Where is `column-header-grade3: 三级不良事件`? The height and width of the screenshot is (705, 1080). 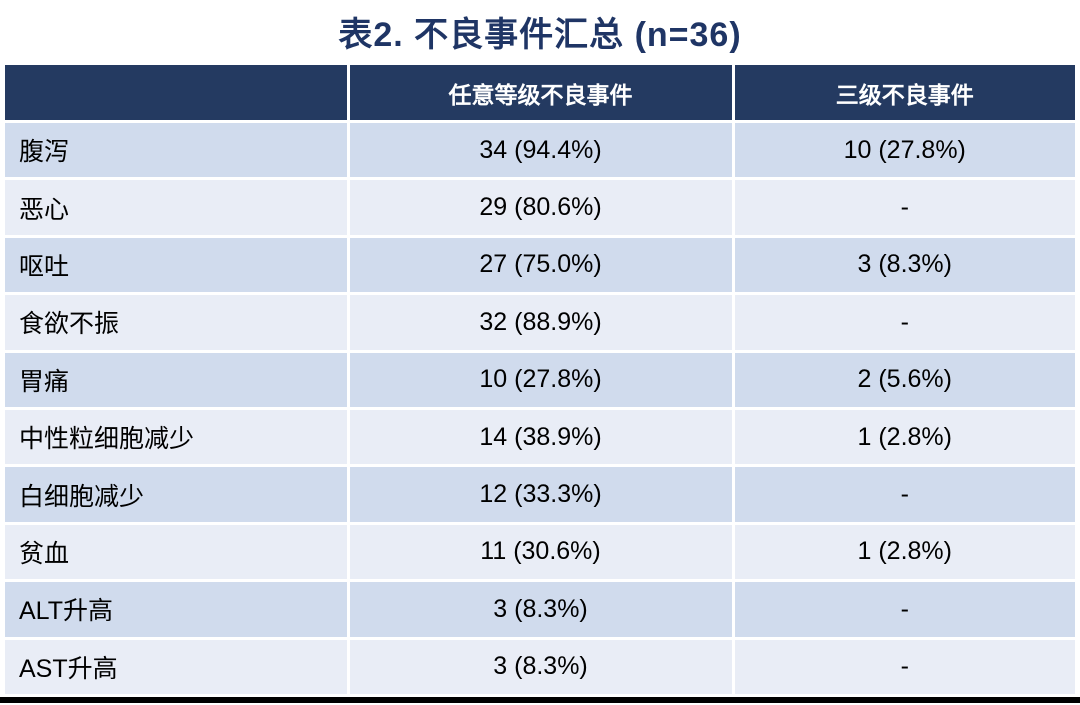
column-header-grade3: 三级不良事件 is located at coordinates (904, 92).